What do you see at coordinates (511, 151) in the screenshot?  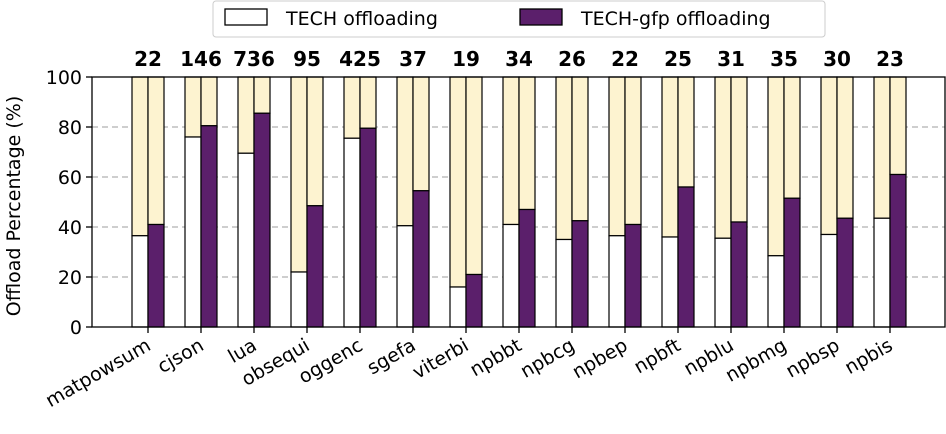 I see `bar-tech-remainder-npbbt` at bounding box center [511, 151].